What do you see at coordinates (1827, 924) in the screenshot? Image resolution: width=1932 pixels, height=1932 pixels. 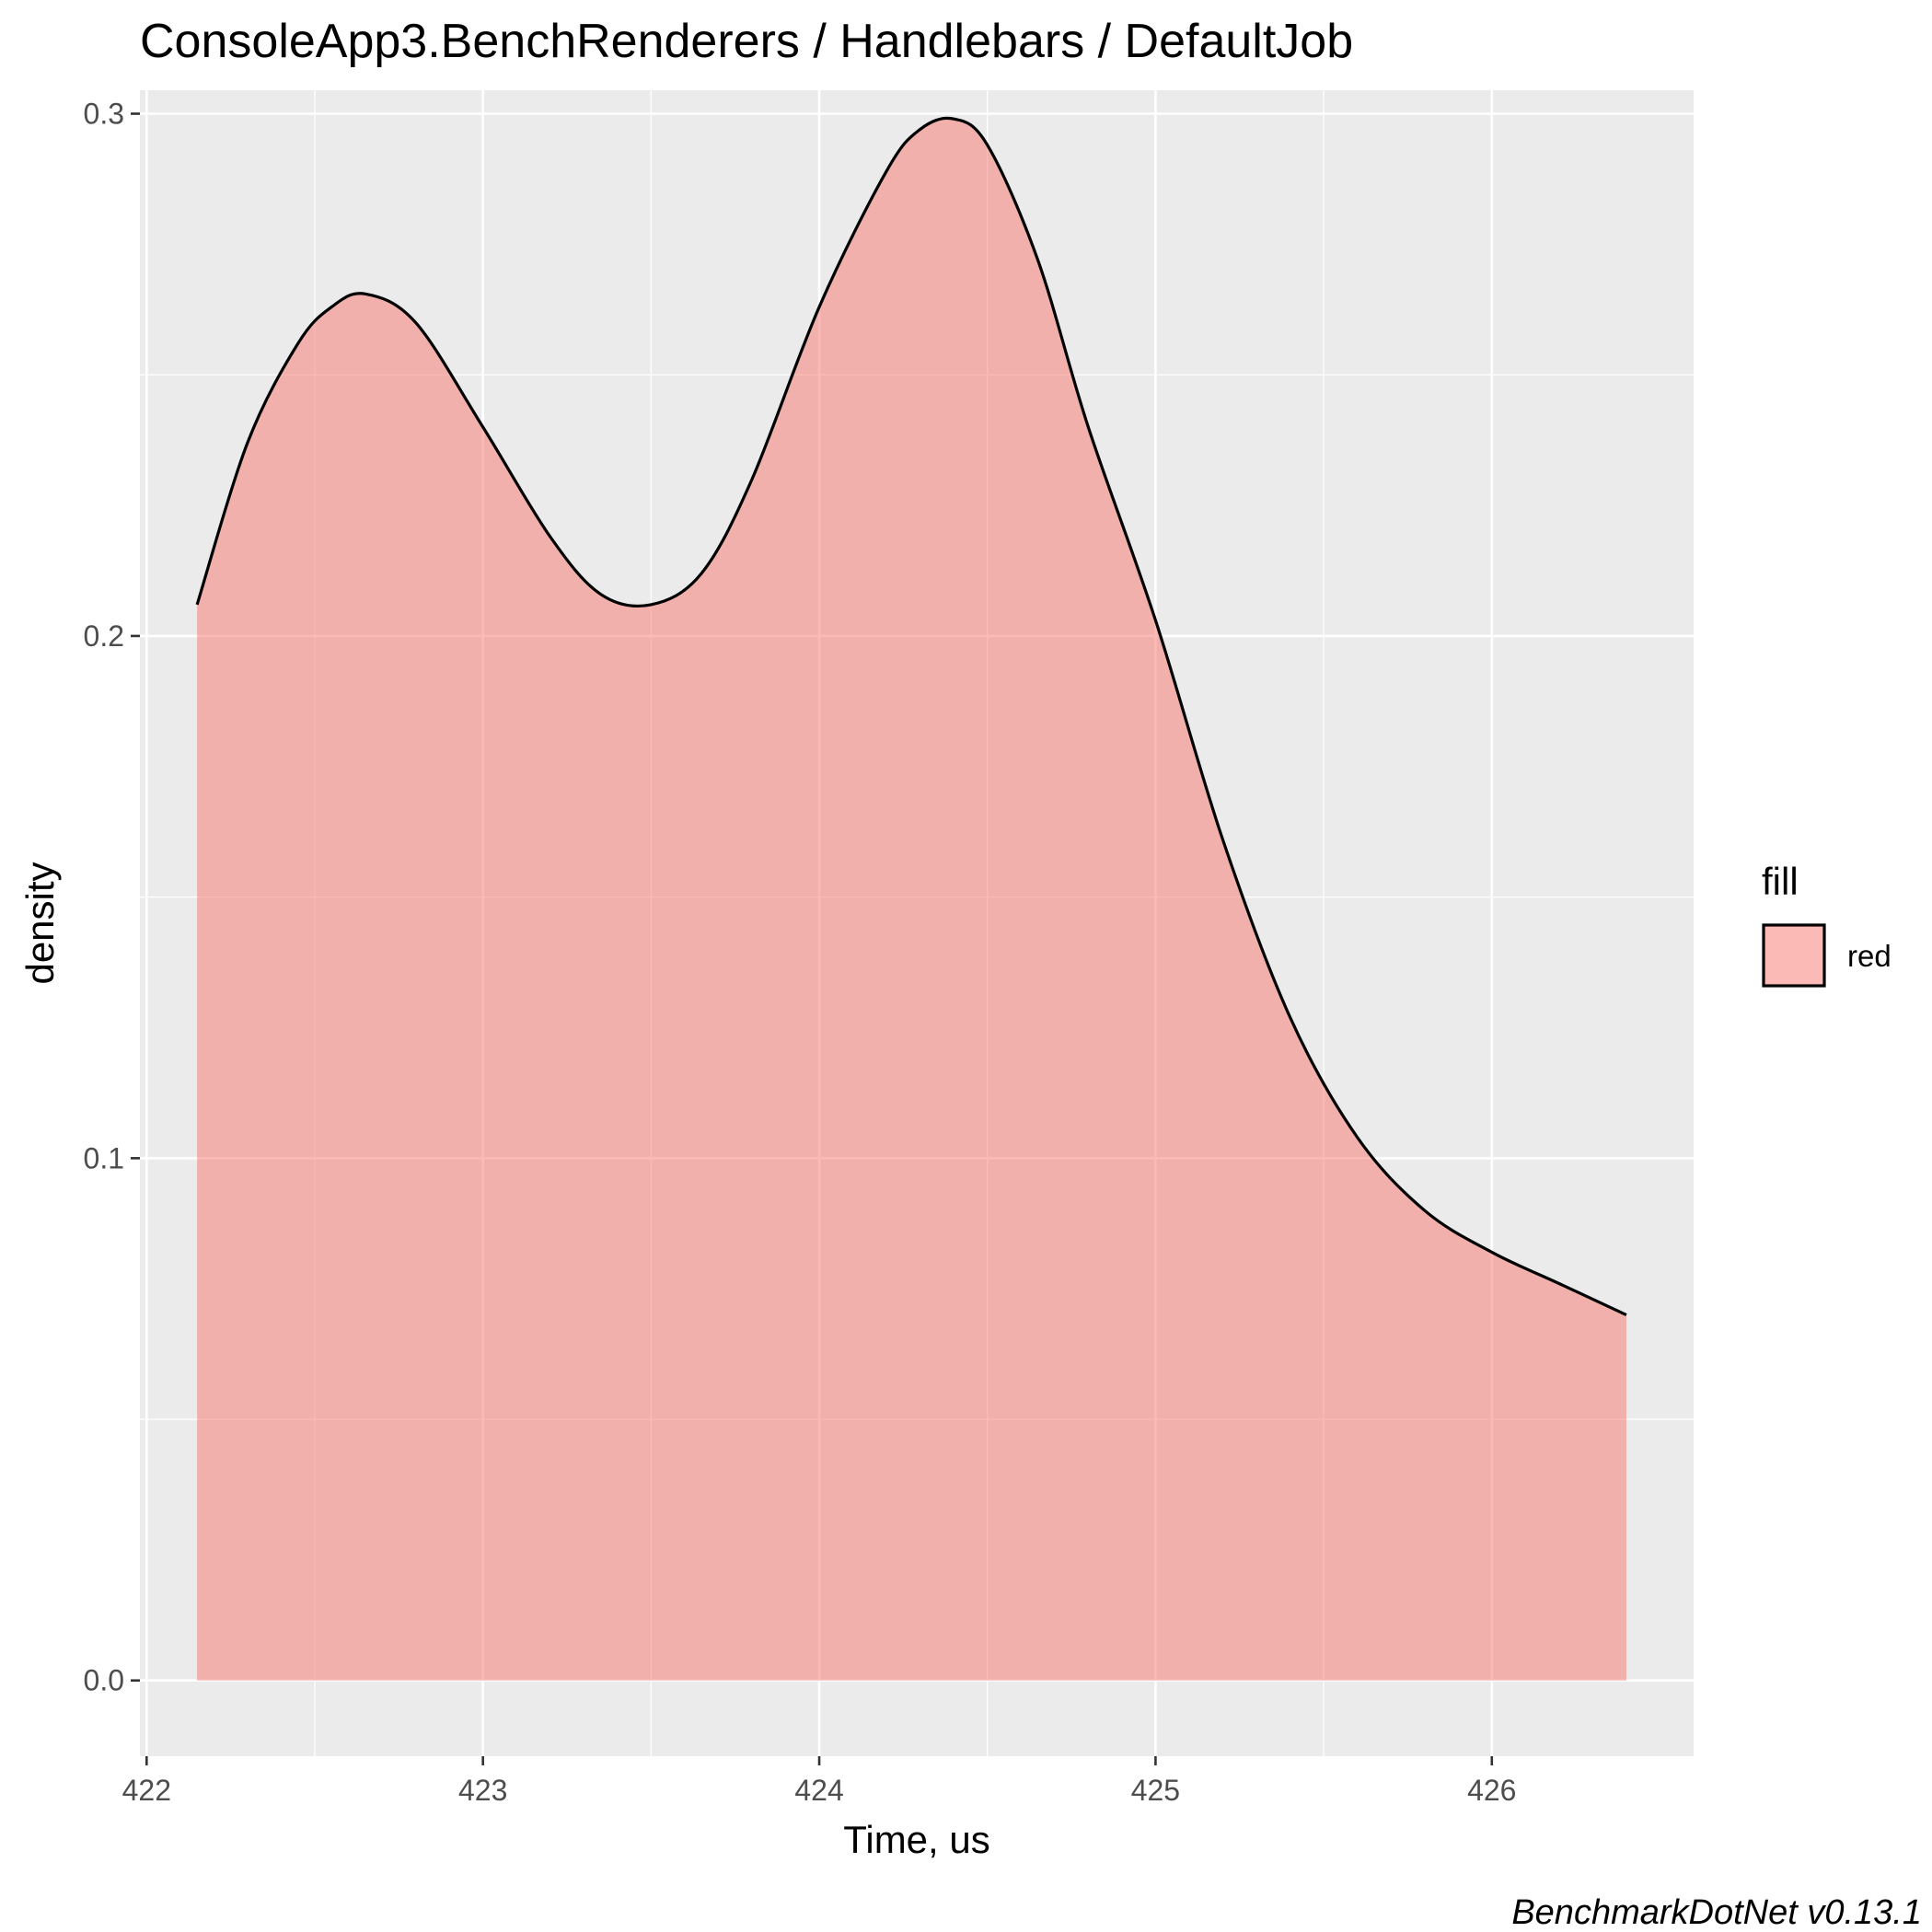 I see `legend: fill red` at bounding box center [1827, 924].